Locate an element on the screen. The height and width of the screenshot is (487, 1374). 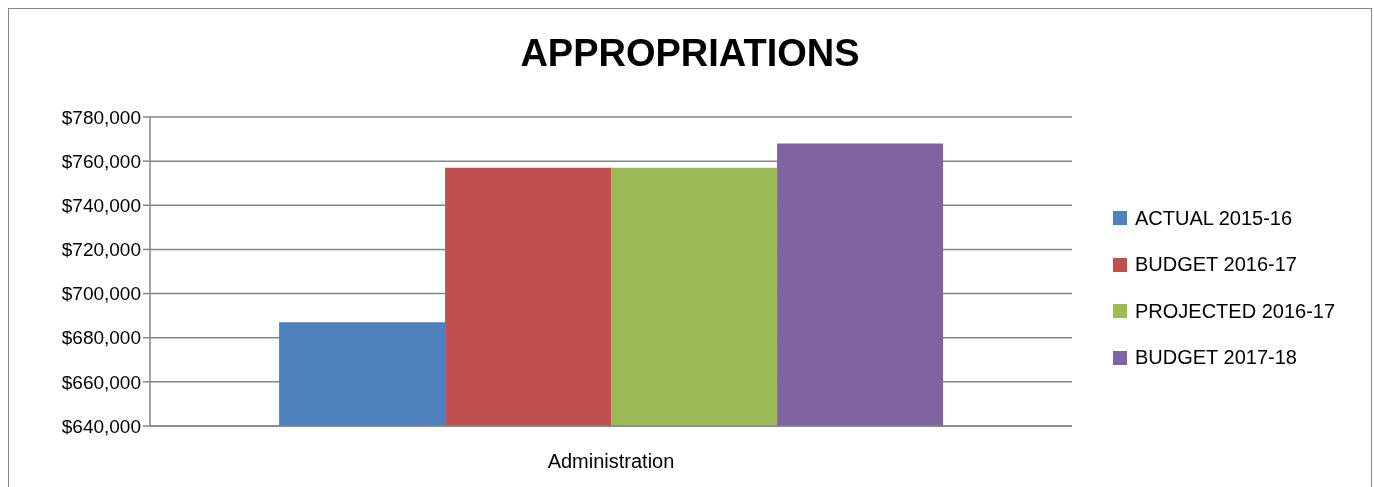
chart-title: APPROPRIATIONS is located at coordinates (690, 53).